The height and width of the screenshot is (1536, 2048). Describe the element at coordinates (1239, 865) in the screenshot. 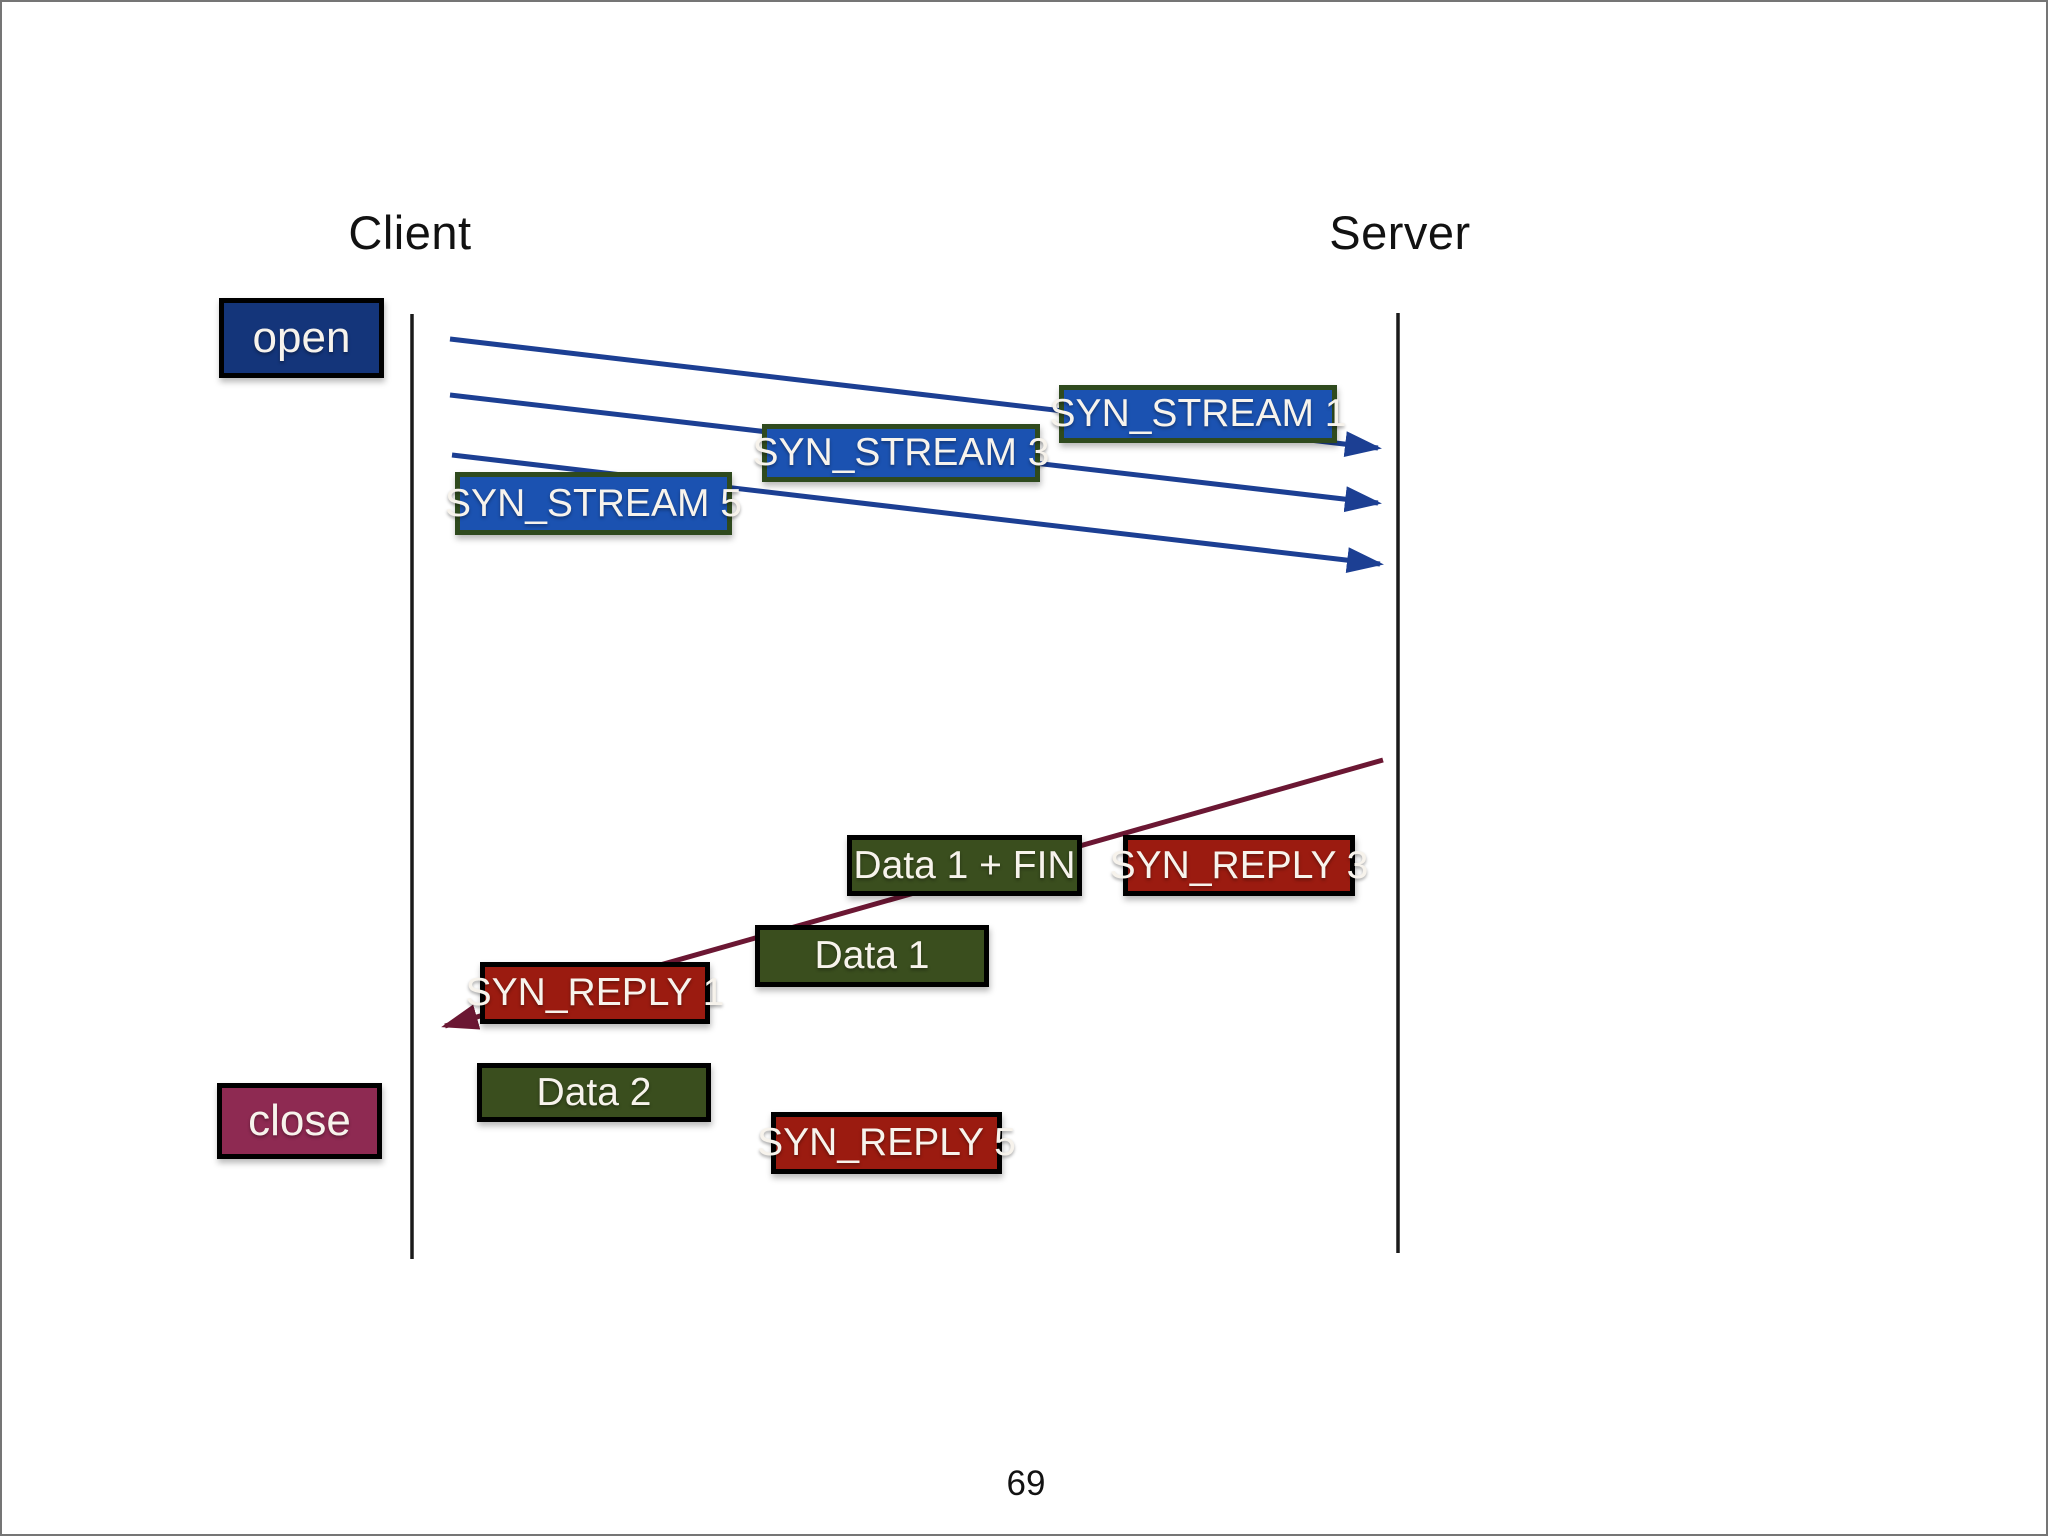

I see `message-box-syn-reply-3: SYN_REPLY 3` at that location.